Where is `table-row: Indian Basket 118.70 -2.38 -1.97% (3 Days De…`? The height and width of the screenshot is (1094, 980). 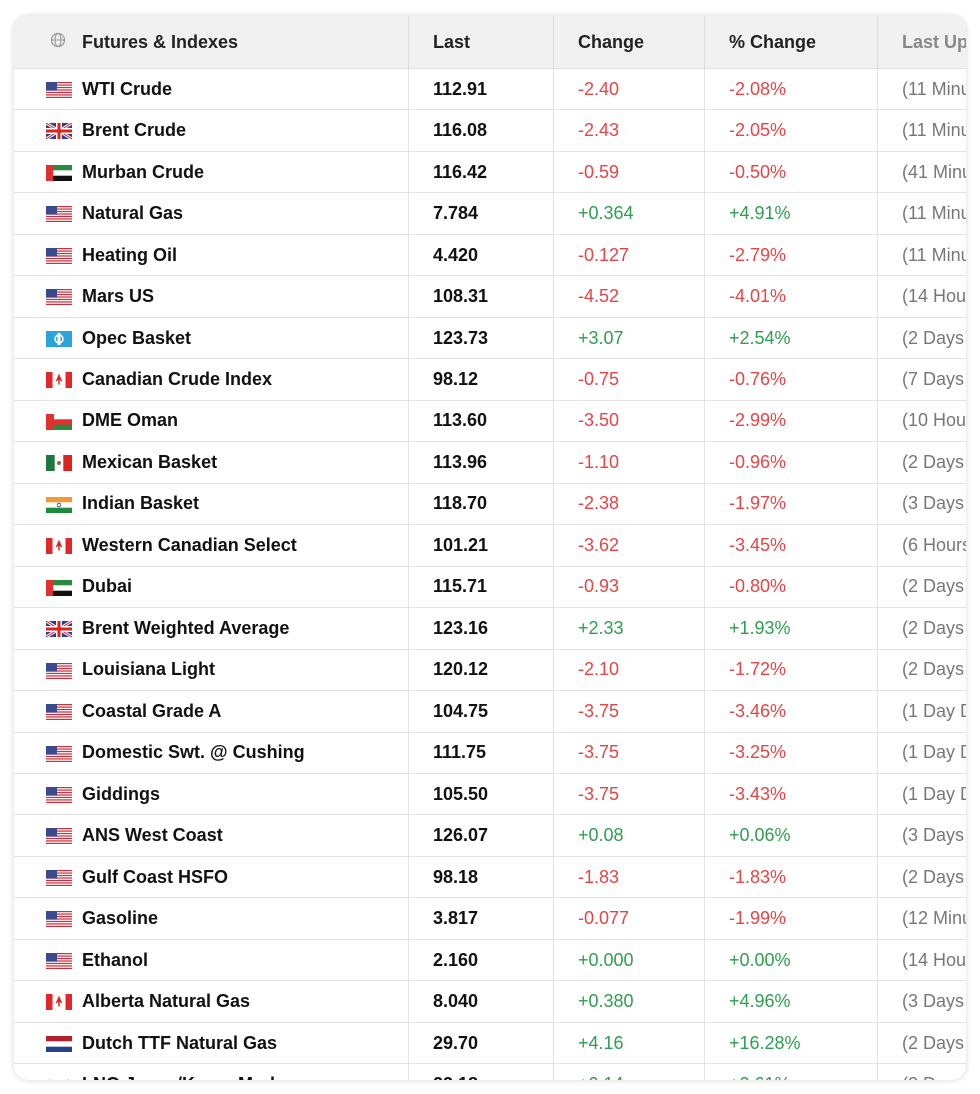 table-row: Indian Basket 118.70 -2.38 -1.97% (3 Days De… is located at coordinates (490, 503).